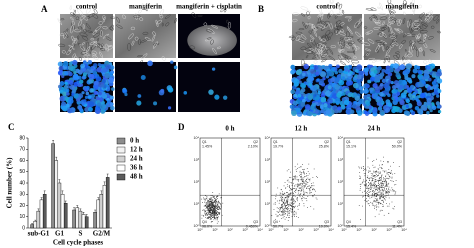 This screenshot has width=474, height=248. What do you see at coordinates (268, 226) in the screenshot?
I see `y-tick-label: 10⁰` at bounding box center [268, 226].